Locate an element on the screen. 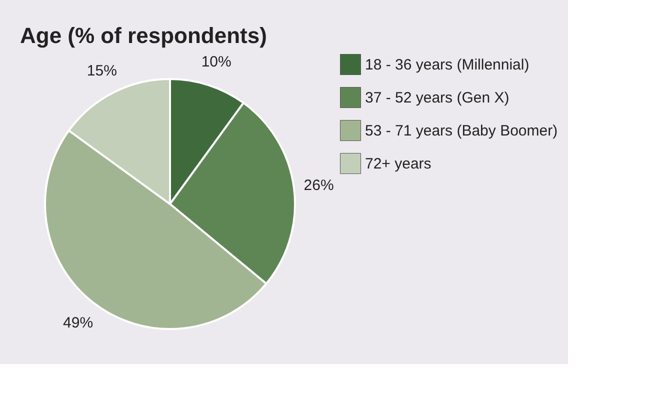 The height and width of the screenshot is (415, 661). data-label: 49% is located at coordinates (78, 323).